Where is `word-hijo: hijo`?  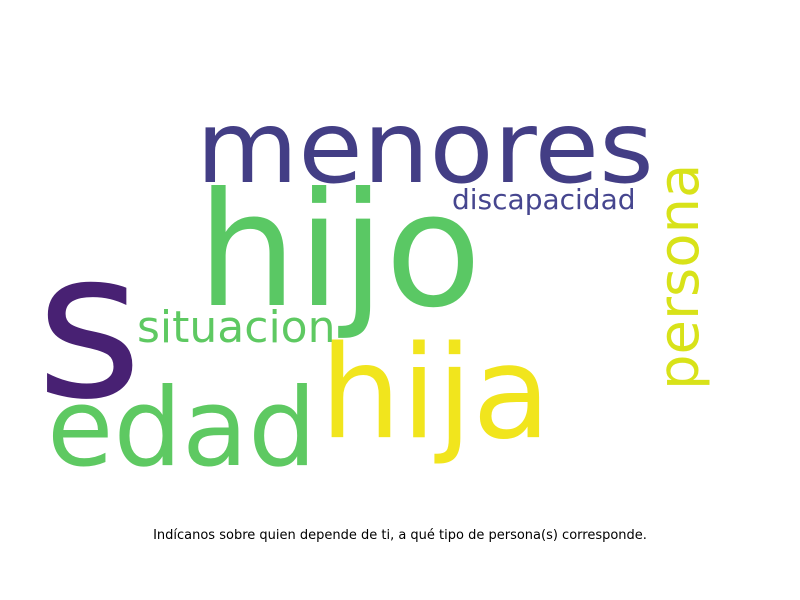 word-hijo: hijo is located at coordinates (339, 251).